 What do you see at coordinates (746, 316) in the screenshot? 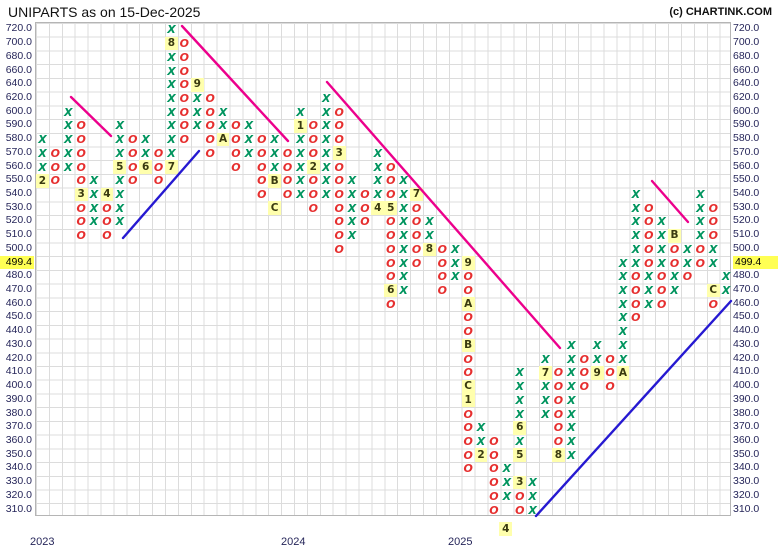
I see `price-axis-label: 450.0` at bounding box center [746, 316].